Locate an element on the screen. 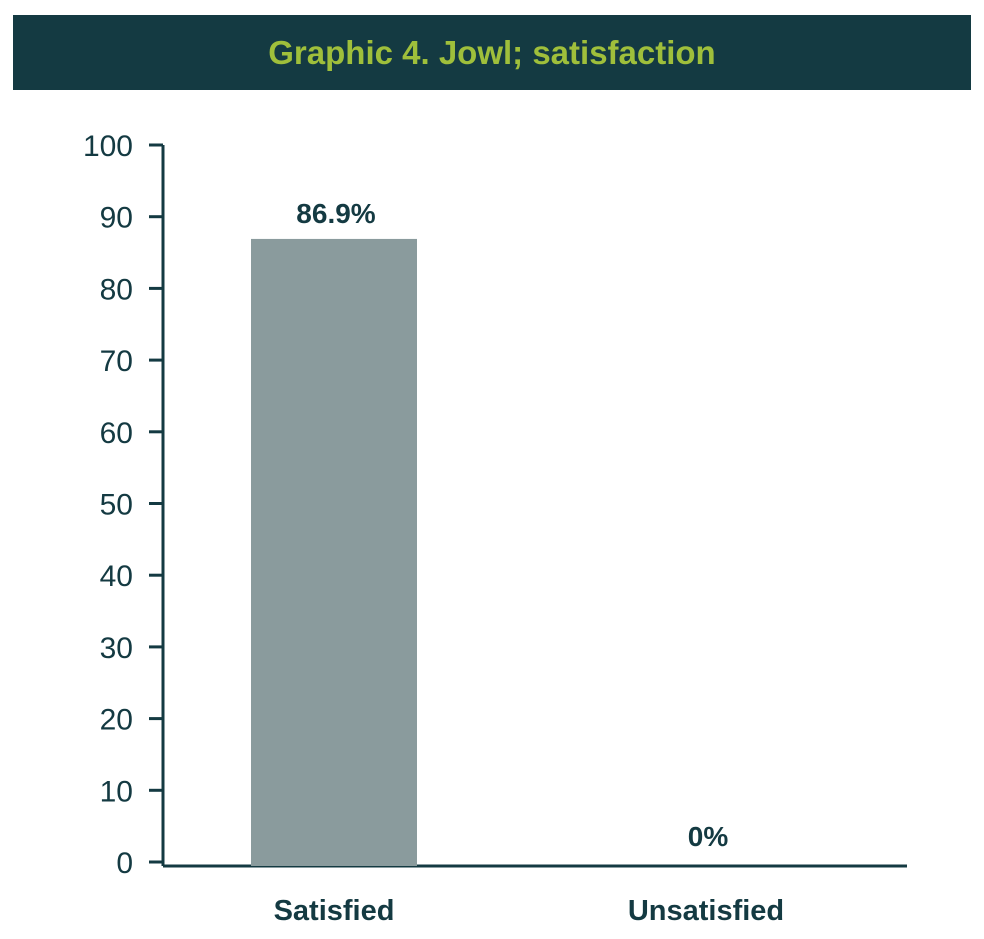 This screenshot has width=984, height=939. category-label: Unsatisfied is located at coordinates (706, 911).